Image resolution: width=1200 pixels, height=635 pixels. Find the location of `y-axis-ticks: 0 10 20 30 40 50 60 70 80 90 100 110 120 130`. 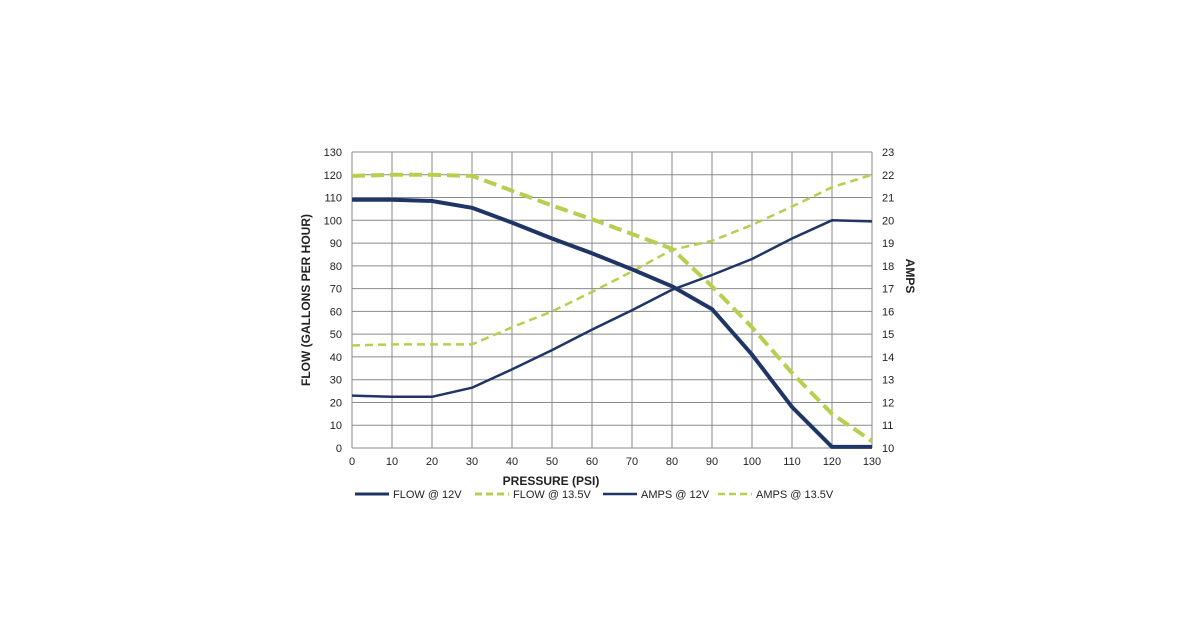

y-axis-ticks: 0 10 20 30 40 50 60 70 80 90 100 110 120 130 is located at coordinates (333, 301).